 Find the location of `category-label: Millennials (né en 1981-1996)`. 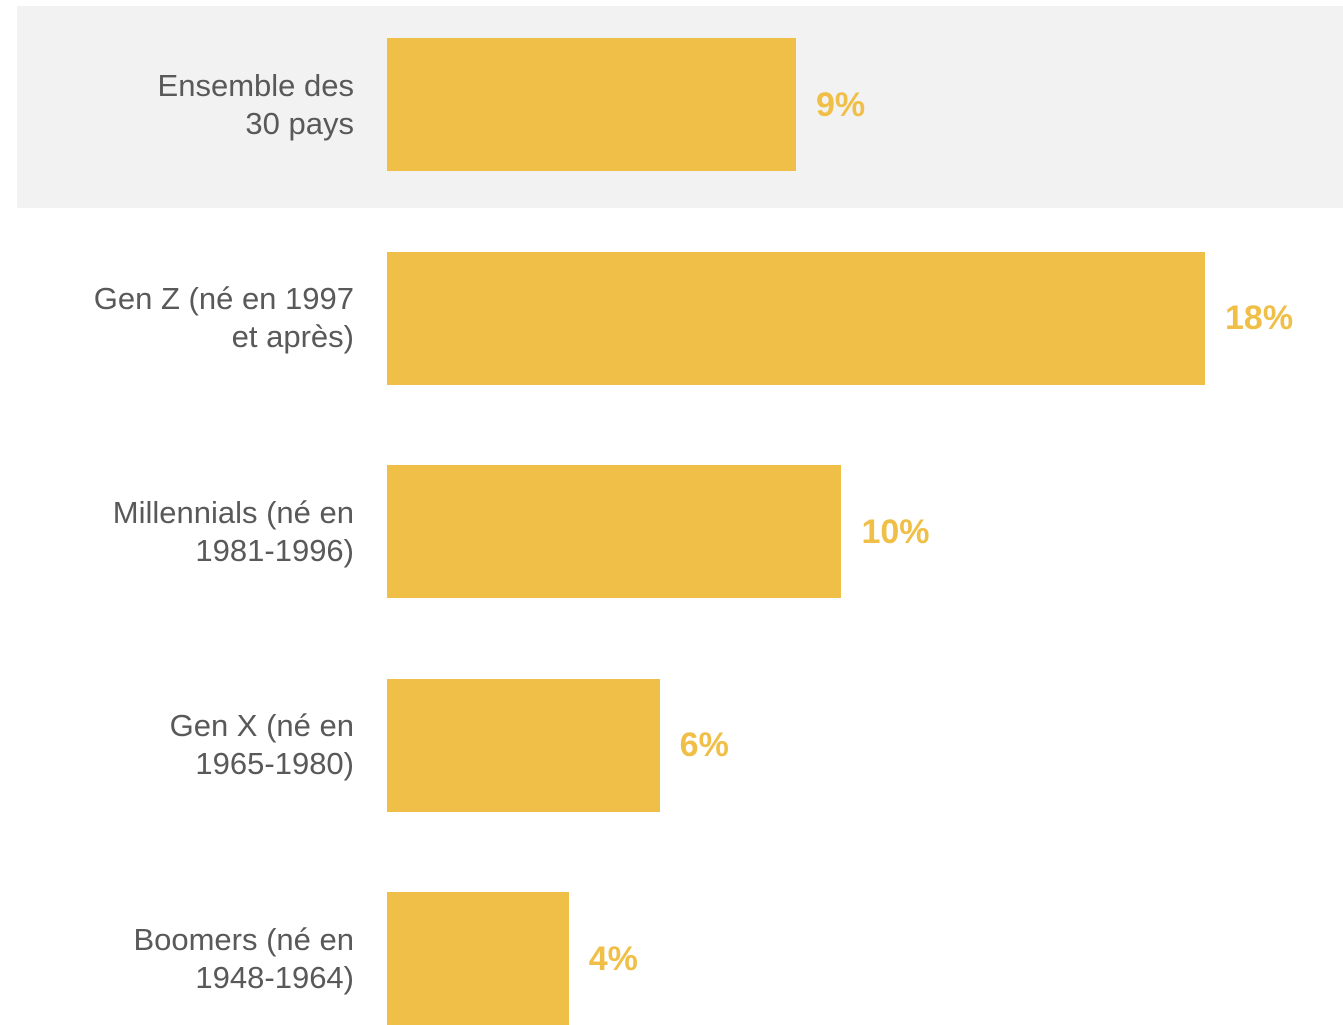

category-label: Millennials (né en 1981-1996) is located at coordinates (233, 531).